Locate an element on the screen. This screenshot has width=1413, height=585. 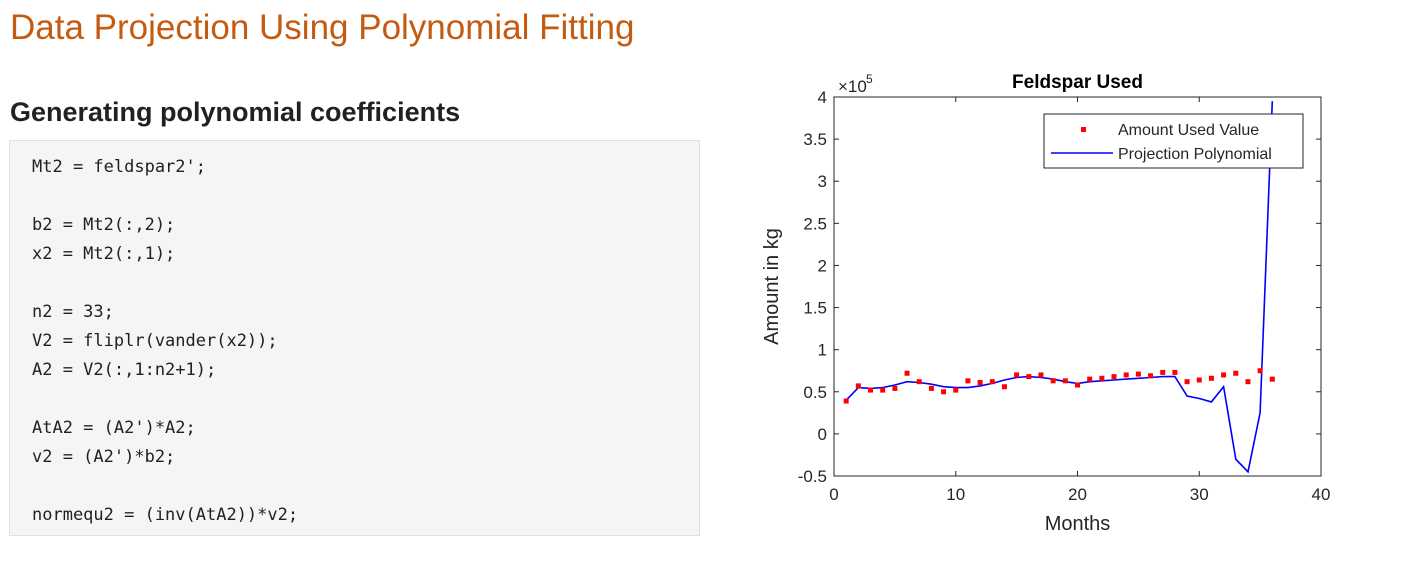
legend-marker is located at coordinates (1083, 129).